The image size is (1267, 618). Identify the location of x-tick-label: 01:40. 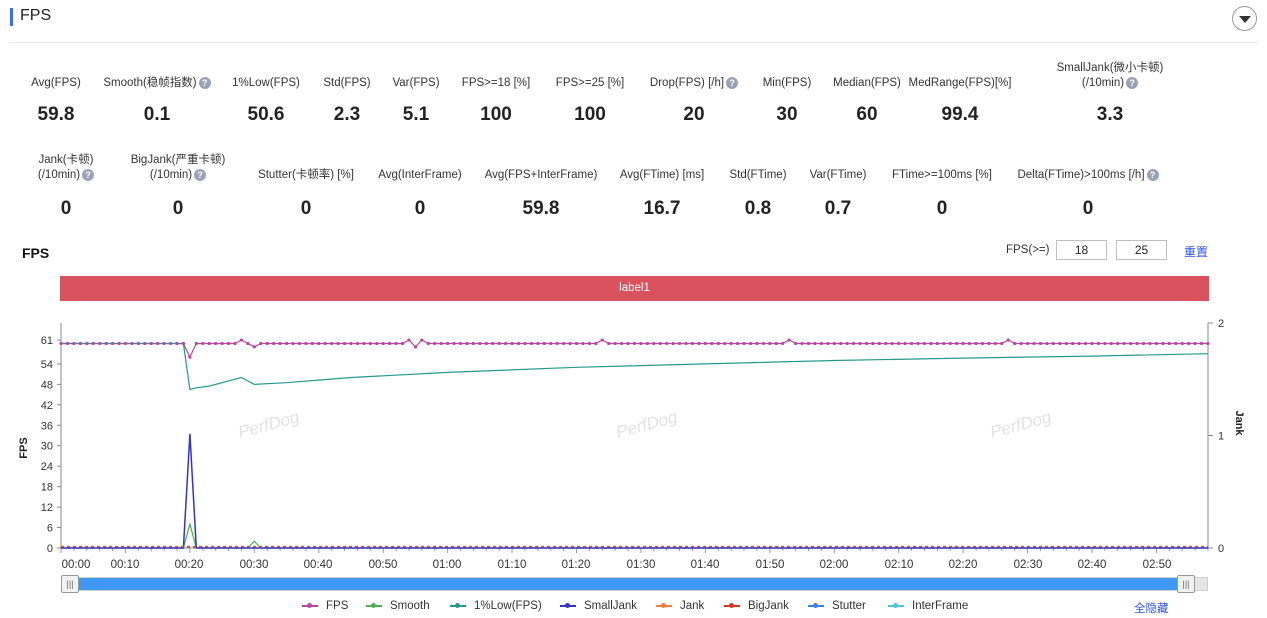
(705, 565).